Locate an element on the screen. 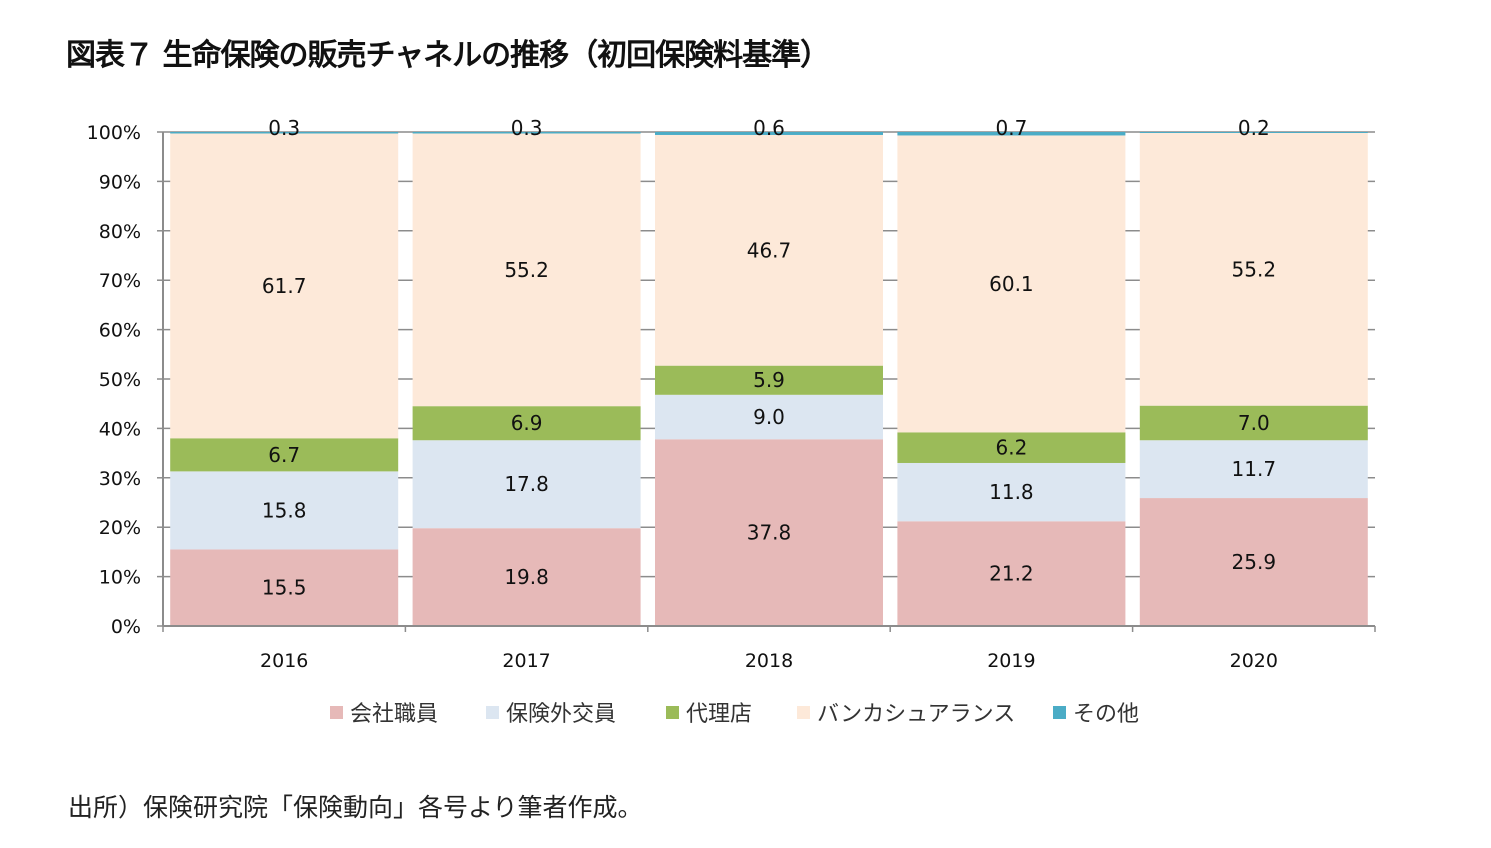 This screenshot has width=1491, height=848. x-tick-label: 2016 is located at coordinates (284, 661).